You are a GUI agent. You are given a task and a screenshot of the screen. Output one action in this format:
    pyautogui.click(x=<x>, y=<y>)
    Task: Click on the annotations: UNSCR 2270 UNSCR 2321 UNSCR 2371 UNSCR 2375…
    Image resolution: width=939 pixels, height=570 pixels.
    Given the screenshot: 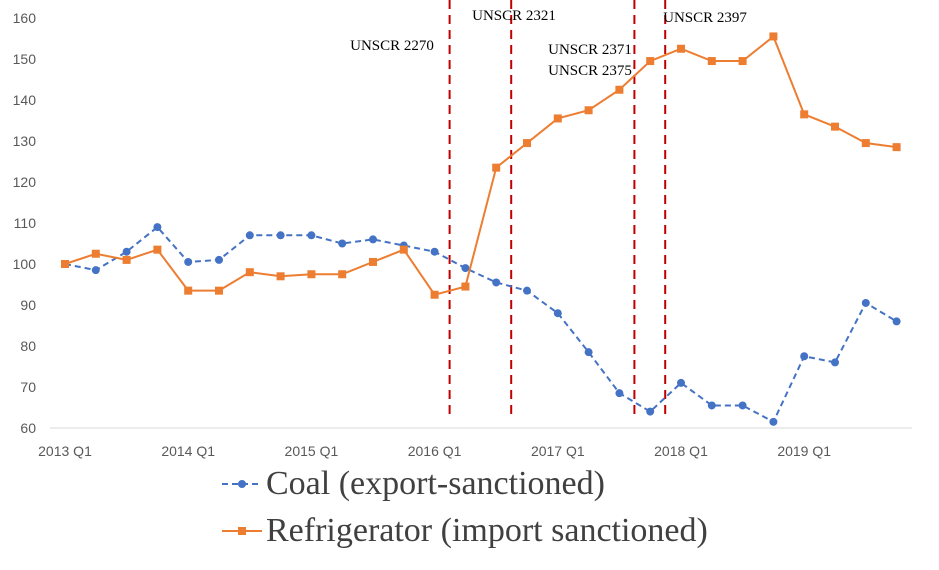 What is the action you would take?
    pyautogui.click(x=548, y=43)
    